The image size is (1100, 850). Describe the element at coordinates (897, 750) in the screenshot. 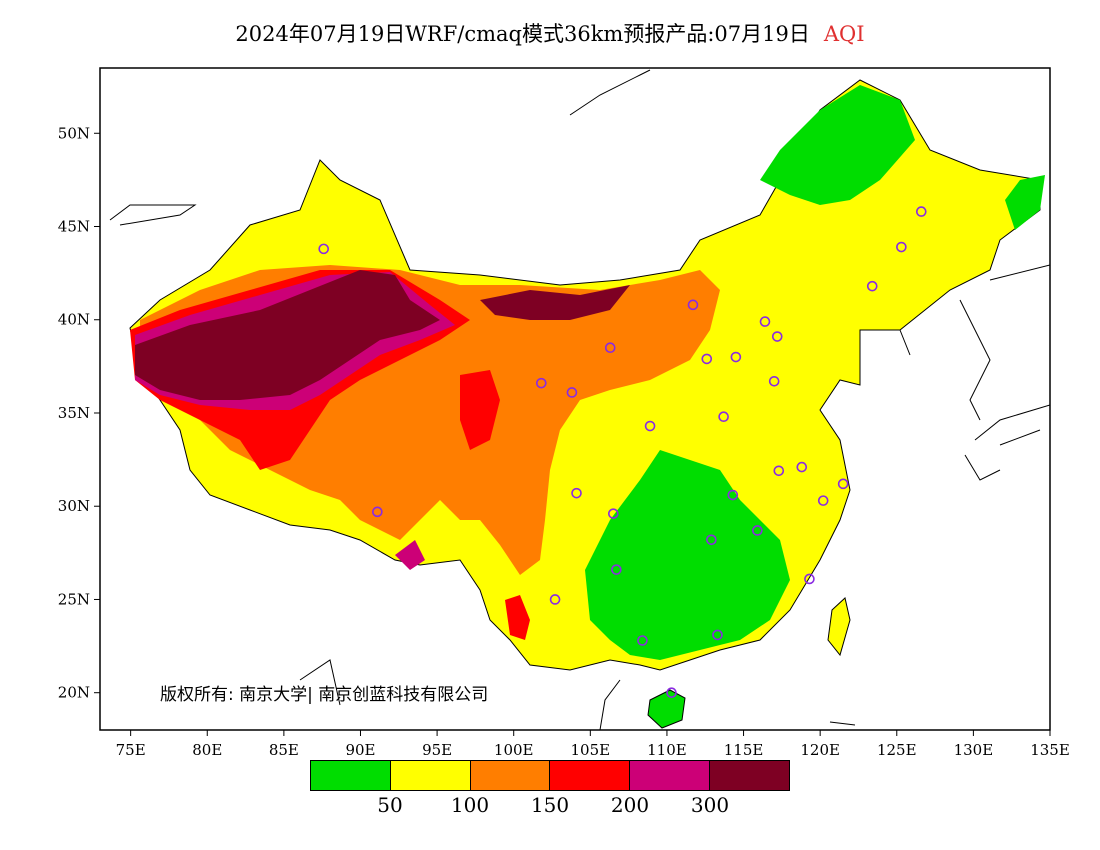

I see `lon-tick-label: 125E` at that location.